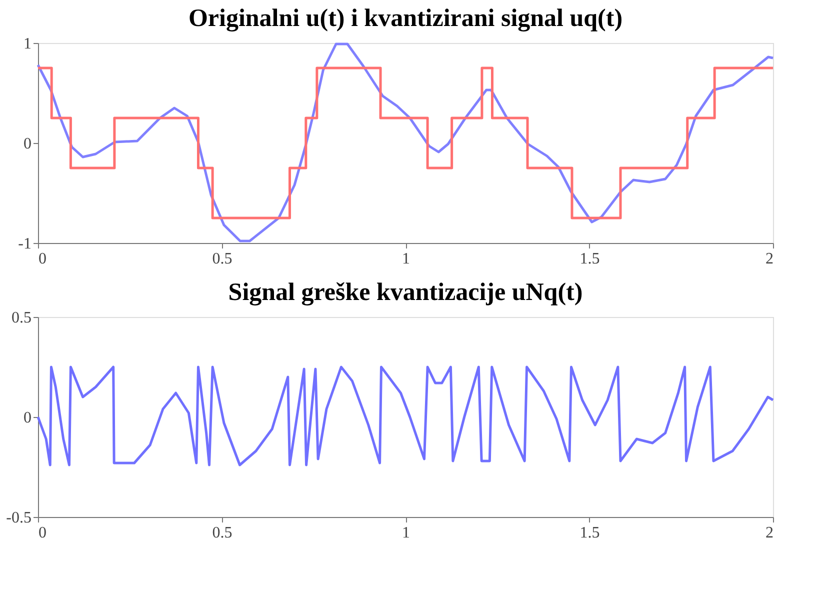 Image resolution: width=835 pixels, height=613 pixels. What do you see at coordinates (22, 318) in the screenshot?
I see `y-tick-label: 0.5` at bounding box center [22, 318].